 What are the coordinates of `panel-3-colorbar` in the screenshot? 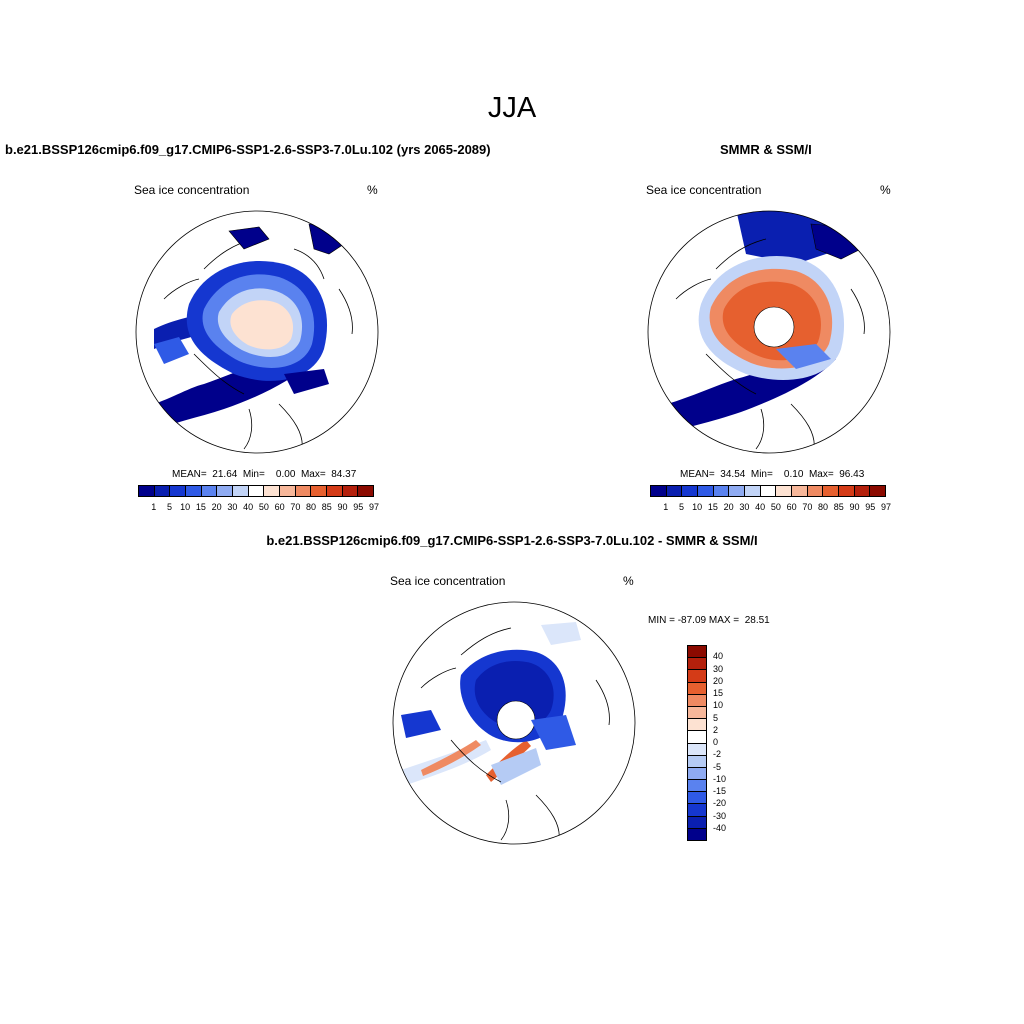 It's located at (697, 743).